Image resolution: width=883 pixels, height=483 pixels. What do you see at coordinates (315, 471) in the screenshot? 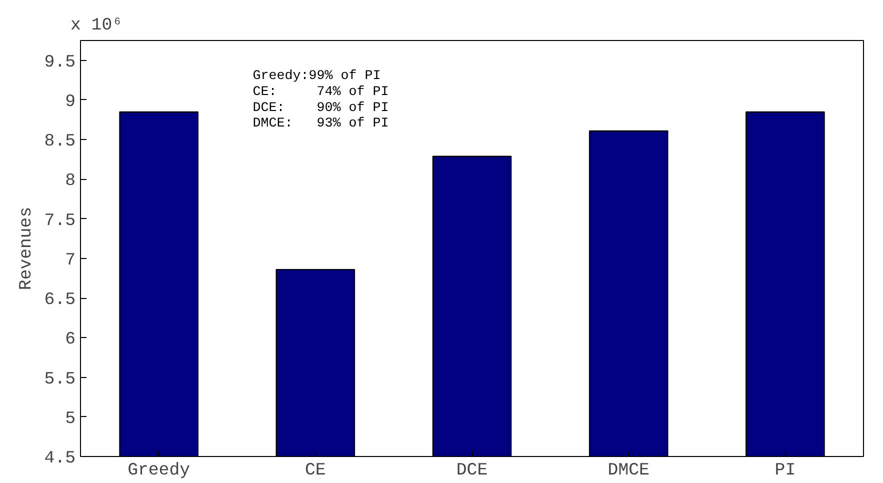
I see `x-tick-label: CE` at bounding box center [315, 471].